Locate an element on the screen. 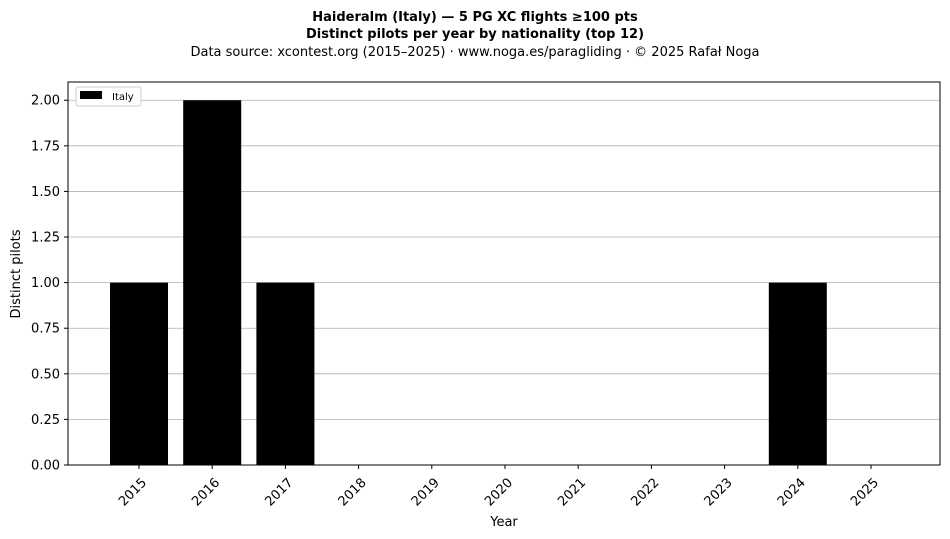  legend-swatch-italy is located at coordinates (91, 95).